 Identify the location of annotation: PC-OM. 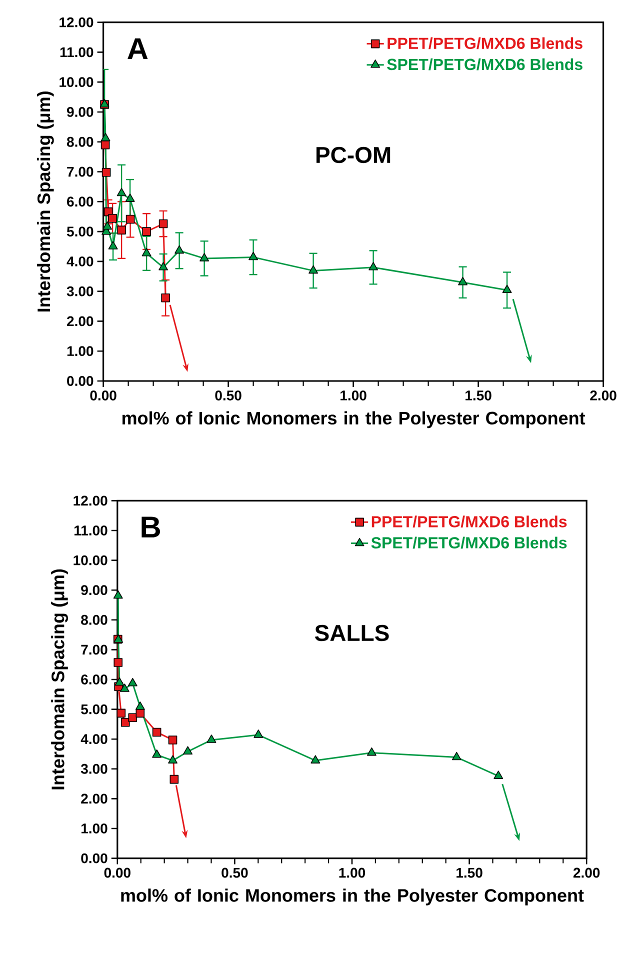
(353, 155).